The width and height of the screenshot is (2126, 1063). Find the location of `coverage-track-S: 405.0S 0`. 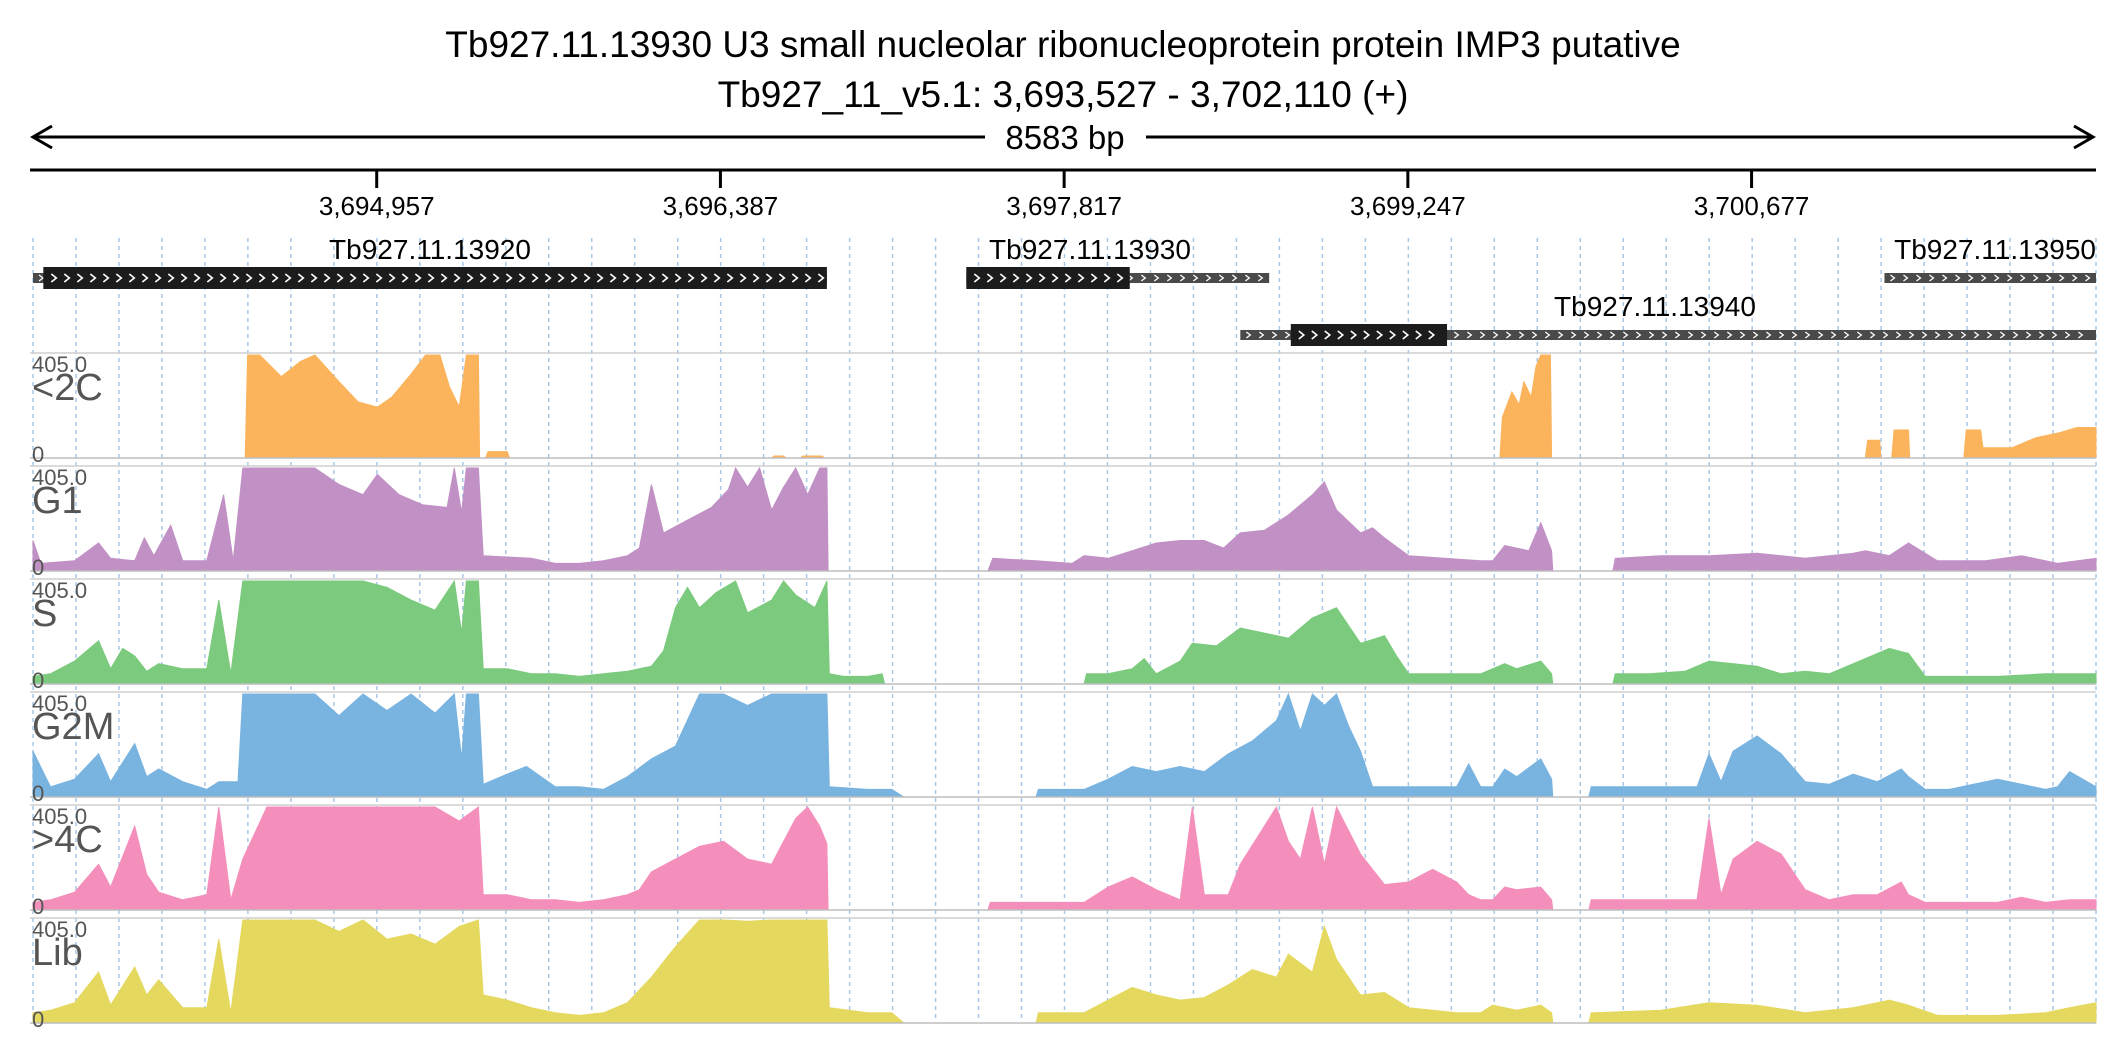

coverage-track-S: 405.0S 0 is located at coordinates (1063, 635).